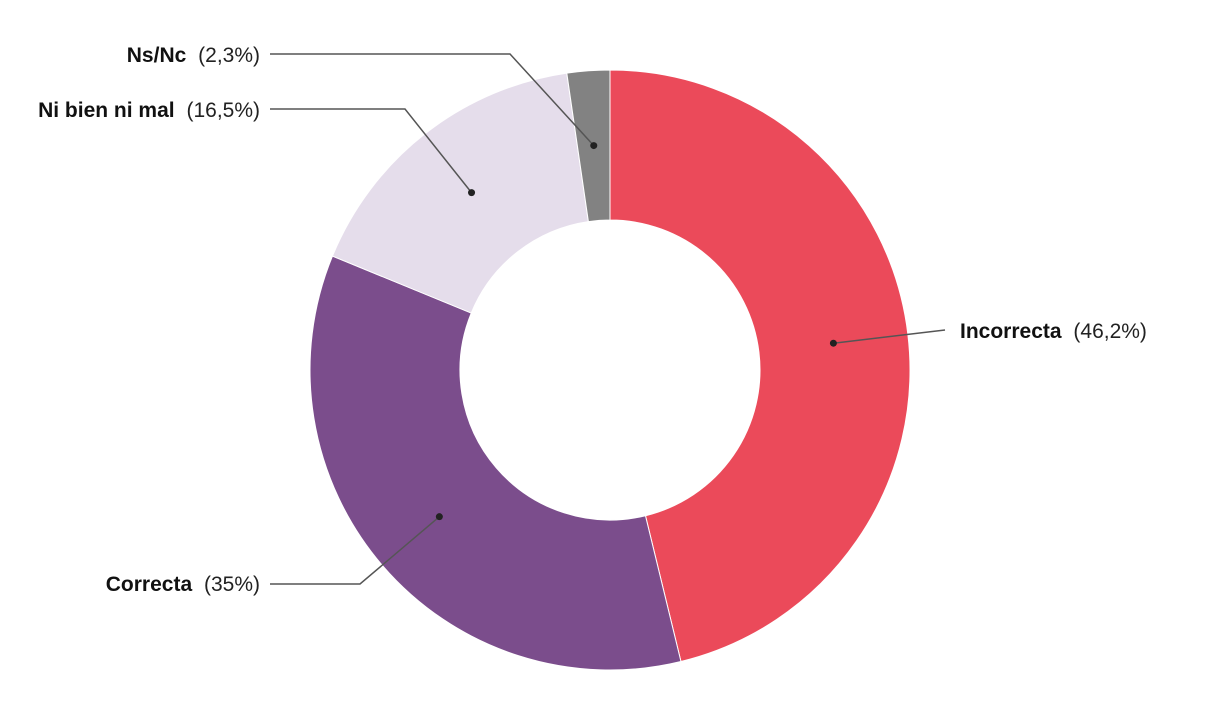 This screenshot has width=1220, height=720. Describe the element at coordinates (232, 584) in the screenshot. I see `label-correcta-value: (35%)` at that location.